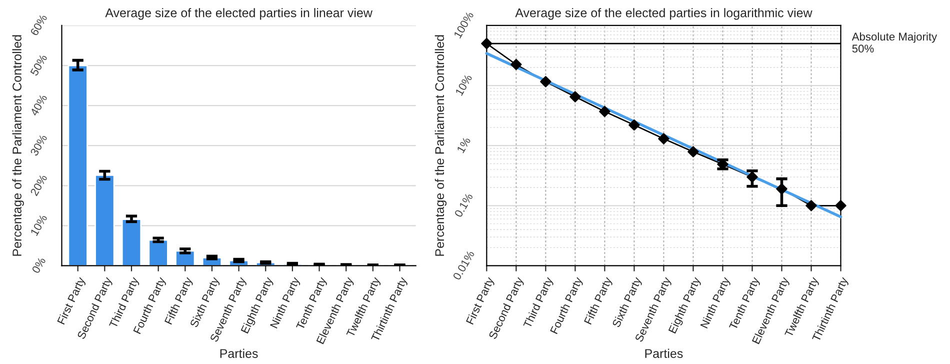 The image size is (950, 364). I want to click on chart-title: Average size of the elected parties in linear view, so click(238, 14).